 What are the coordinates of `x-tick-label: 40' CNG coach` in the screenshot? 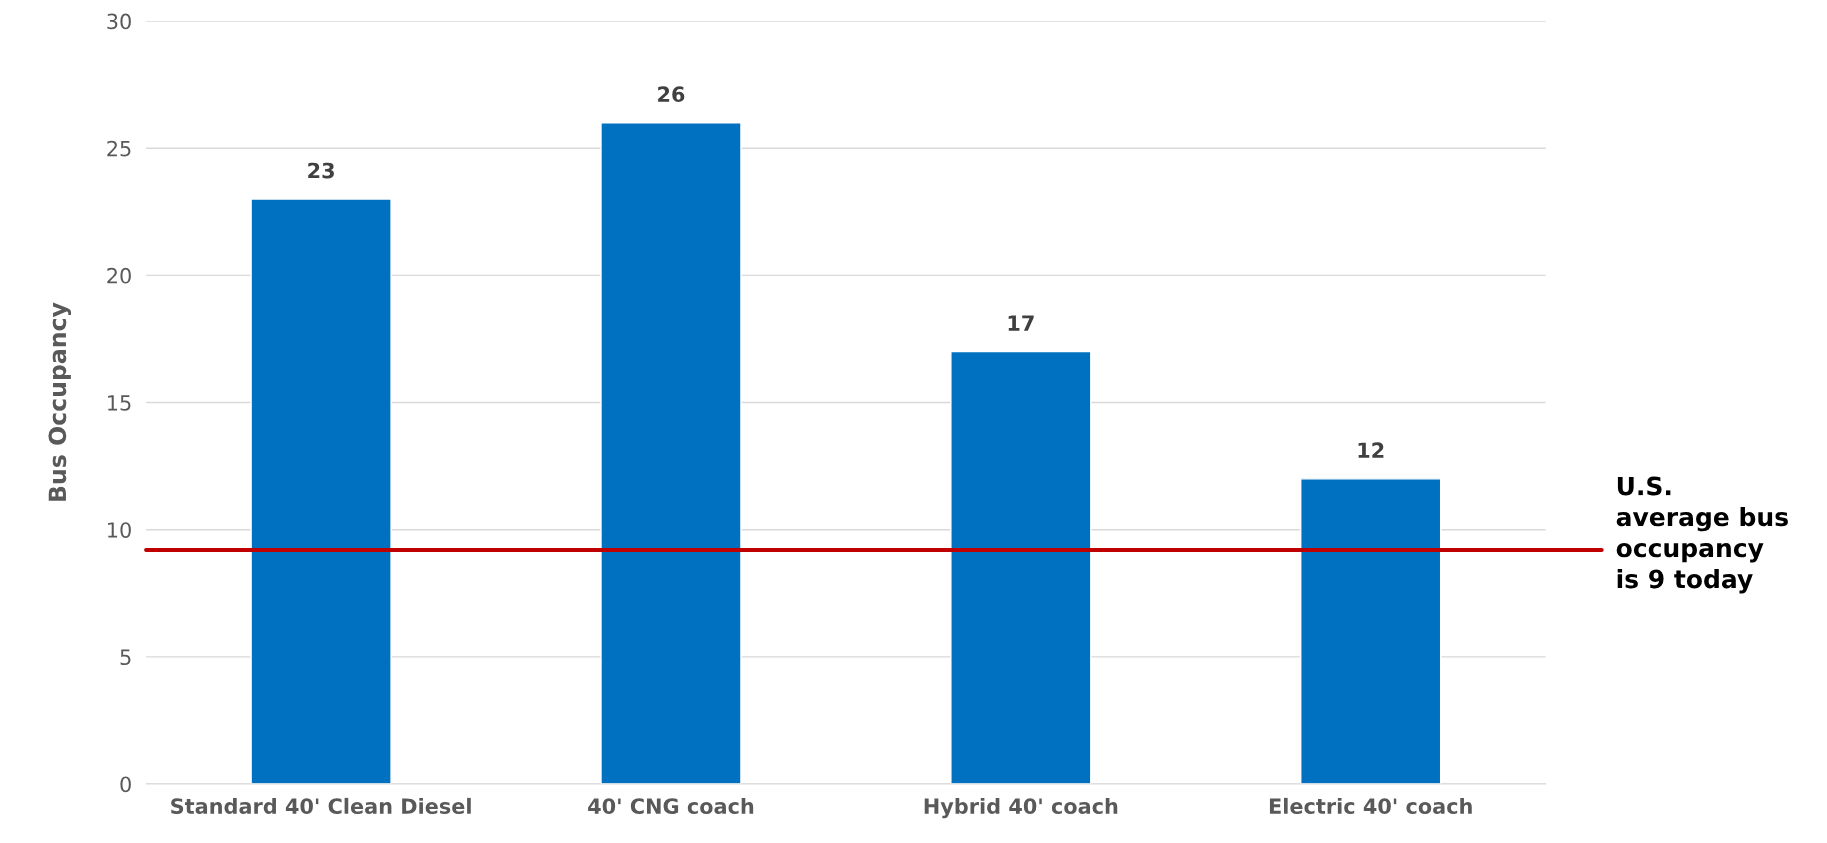 It's located at (671, 806).